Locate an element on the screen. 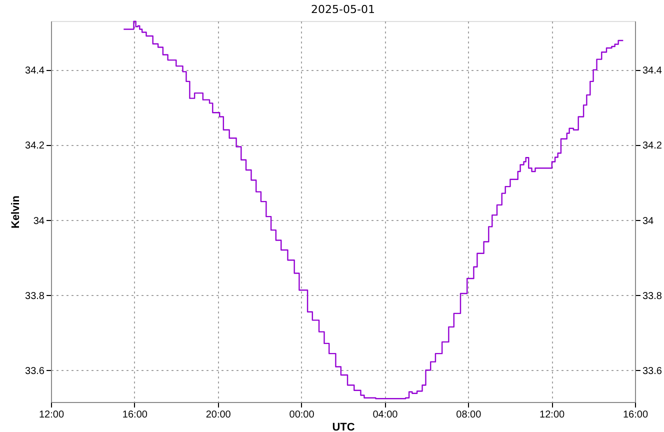 This screenshot has width=664, height=432. y-tick-label: 34.2 is located at coordinates (35, 146).